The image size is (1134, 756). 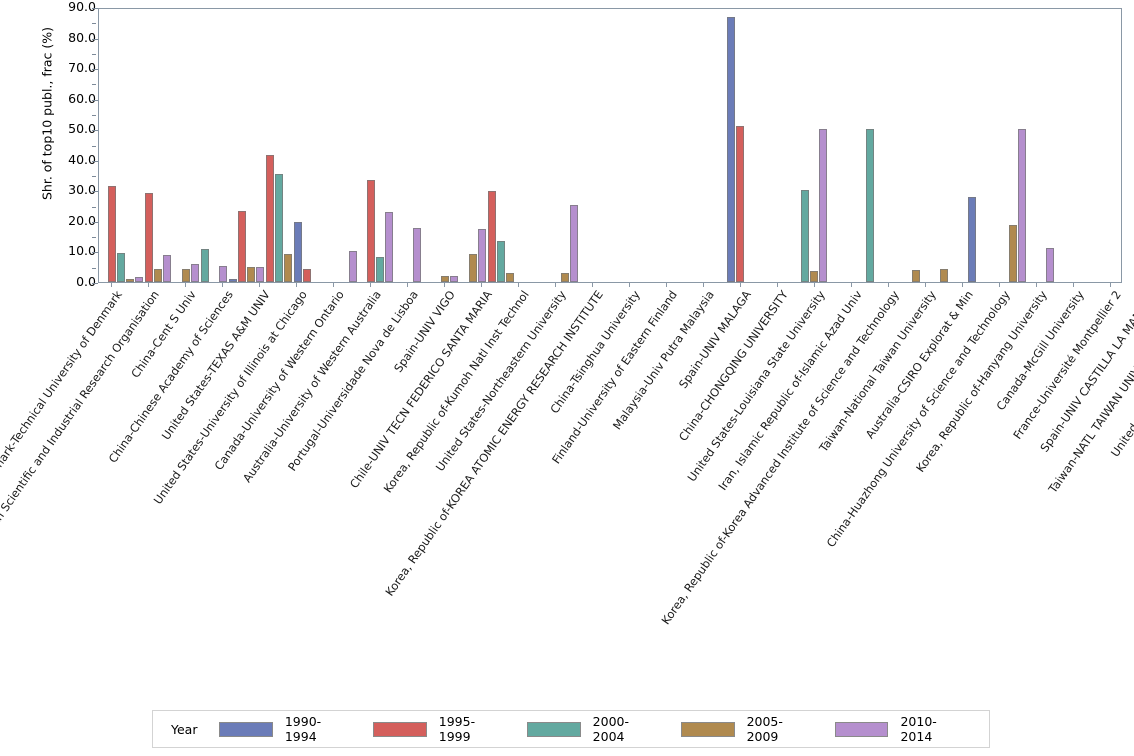 I want to click on legend-label: 2000-2004, so click(x=610, y=729).